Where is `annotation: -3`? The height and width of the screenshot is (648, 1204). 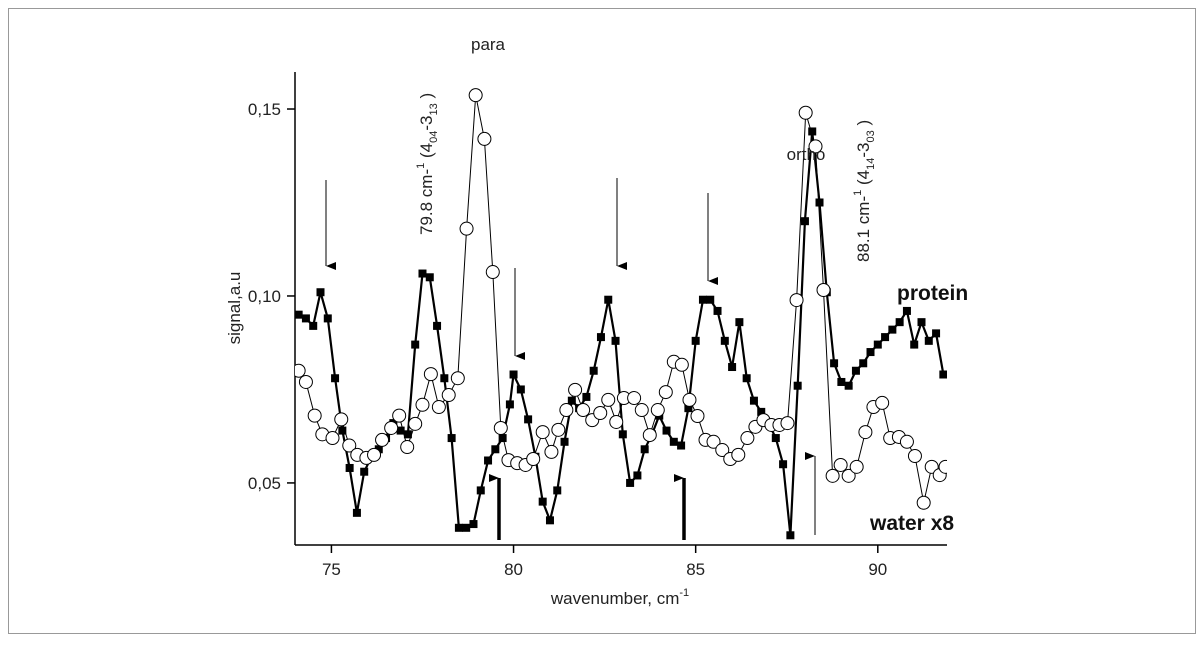
annotation: -3 is located at coordinates (426, 123).